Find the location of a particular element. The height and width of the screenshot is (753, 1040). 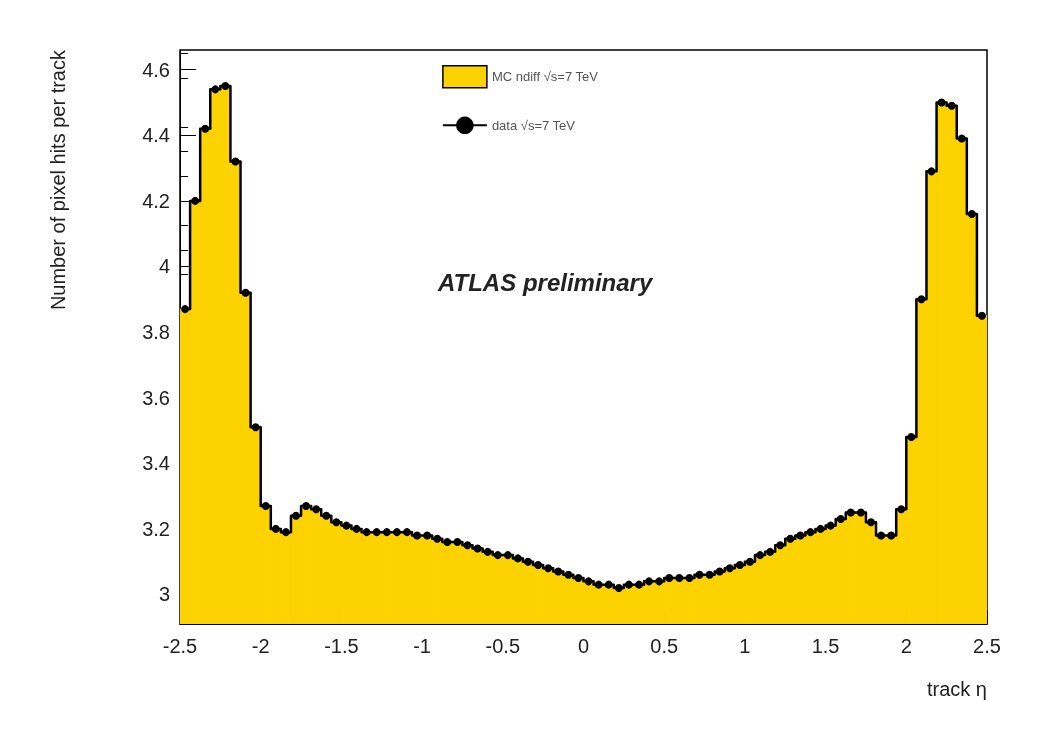

y-tick-label: 4.2 is located at coordinates (156, 200).